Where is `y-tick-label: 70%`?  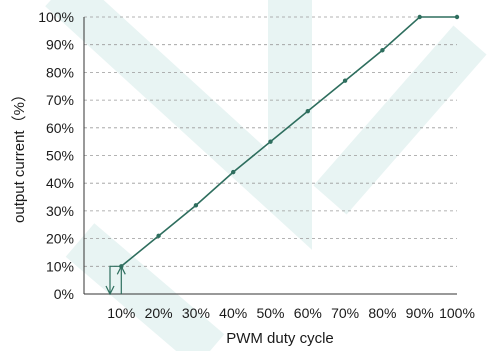 y-tick-label: 70% is located at coordinates (60, 100).